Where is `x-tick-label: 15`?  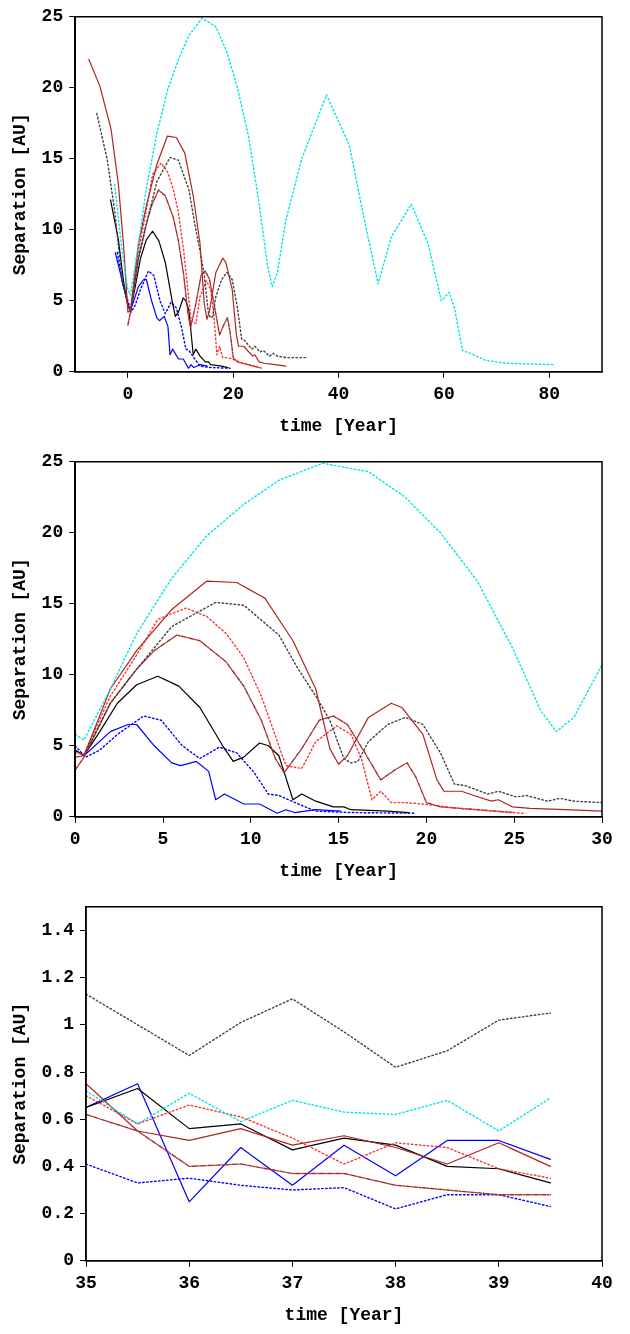 x-tick-label: 15 is located at coordinates (338, 839).